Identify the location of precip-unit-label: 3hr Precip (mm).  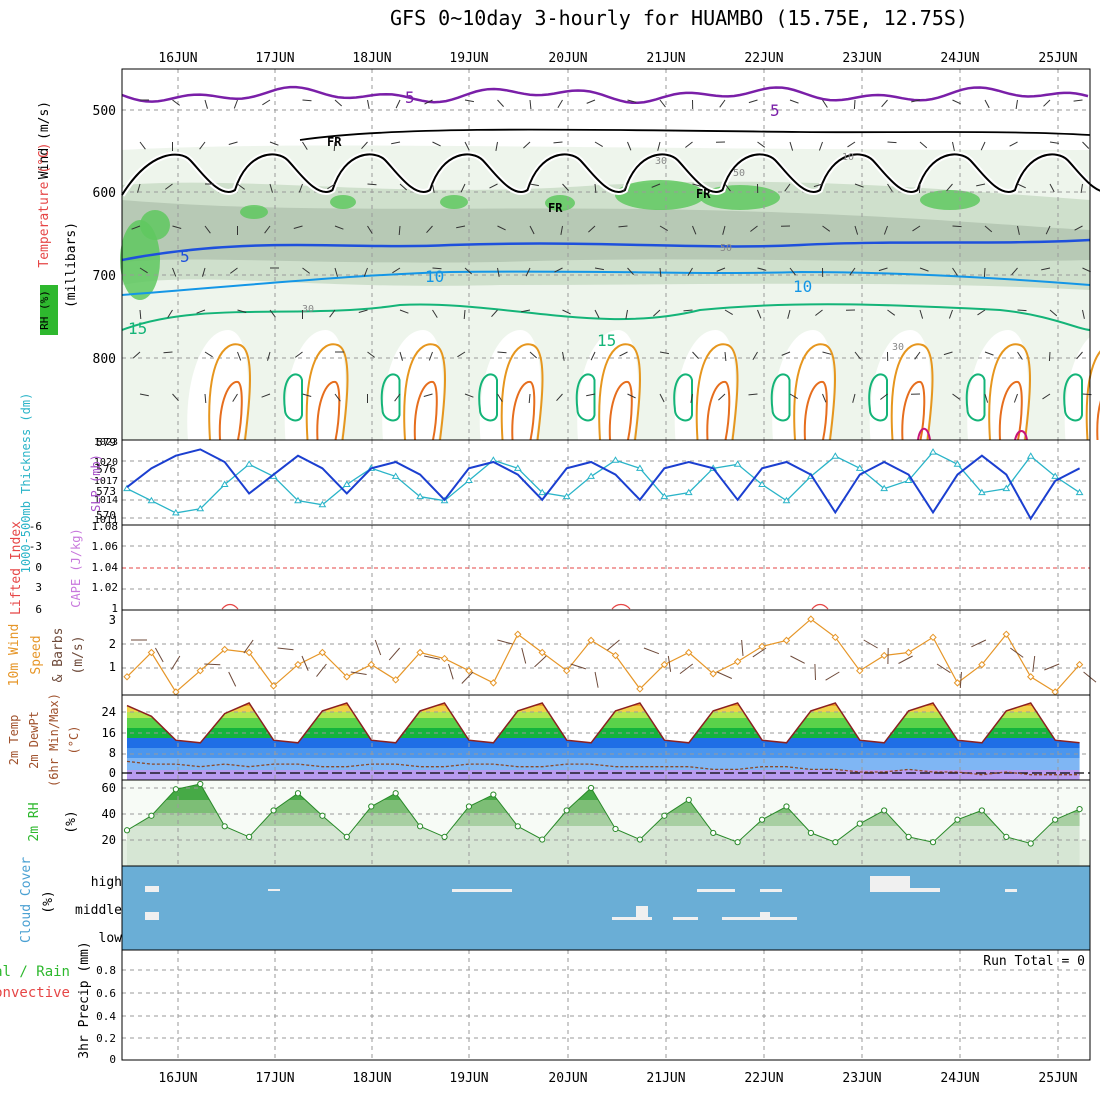
(84, 999).